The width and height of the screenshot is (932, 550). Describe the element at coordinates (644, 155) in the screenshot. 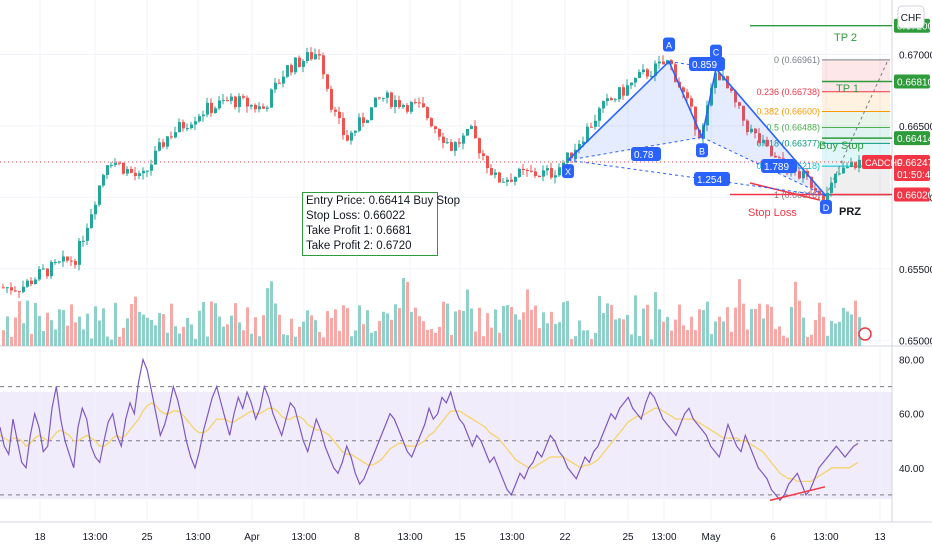

I see `harmonic-ratio-label: 0.78` at that location.